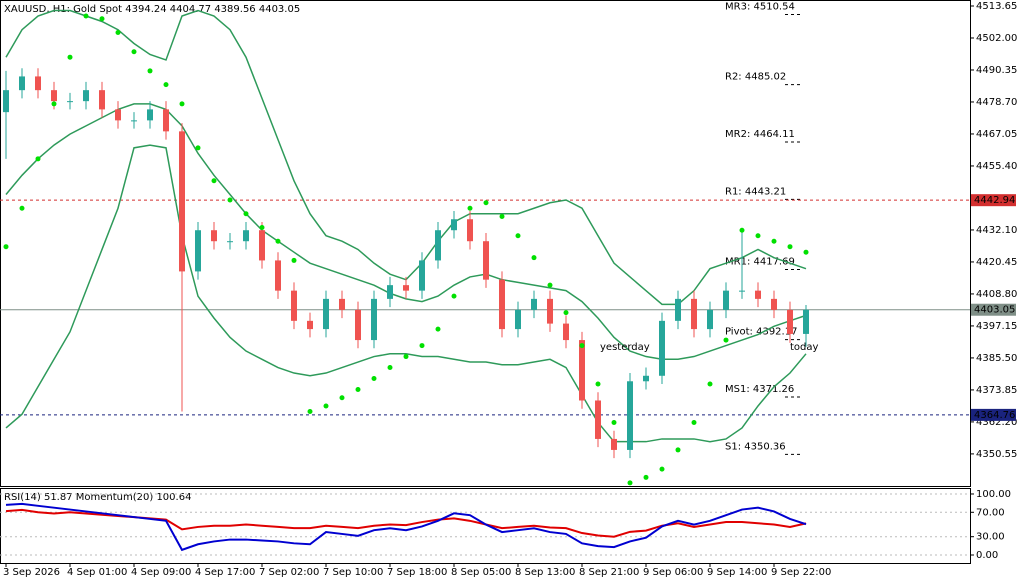 The width and height of the screenshot is (1024, 586). What do you see at coordinates (996, 390) in the screenshot?
I see `y-tick-label: 4373.85` at bounding box center [996, 390].